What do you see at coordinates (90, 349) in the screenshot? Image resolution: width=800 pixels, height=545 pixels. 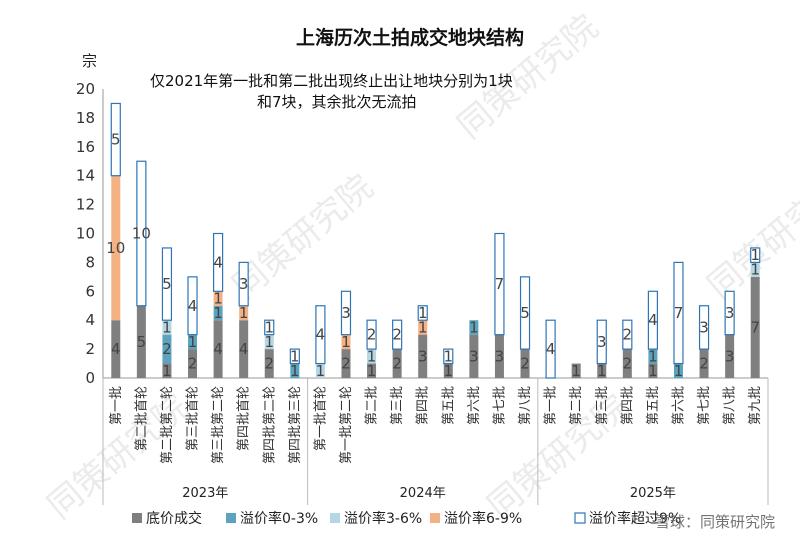 I see `y-tick-label: 2` at bounding box center [90, 349].